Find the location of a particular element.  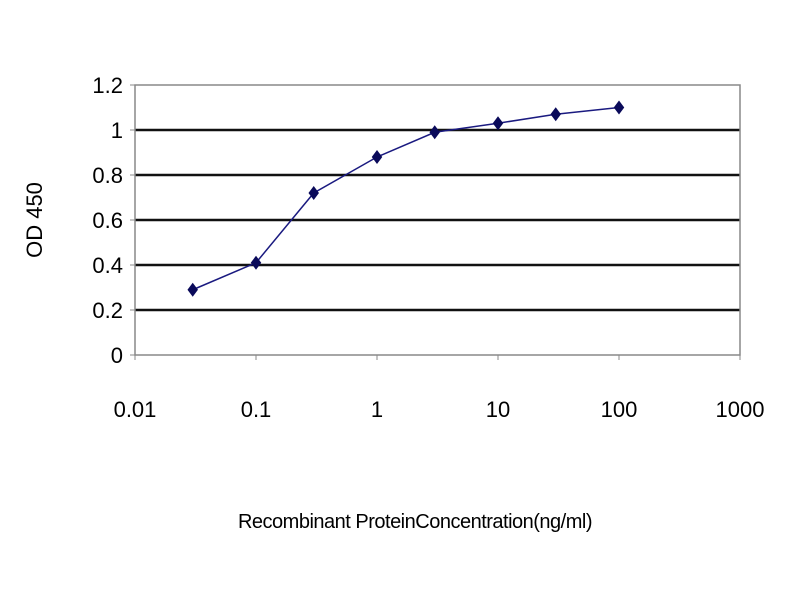

y-tick-label: 1 is located at coordinates (117, 130).